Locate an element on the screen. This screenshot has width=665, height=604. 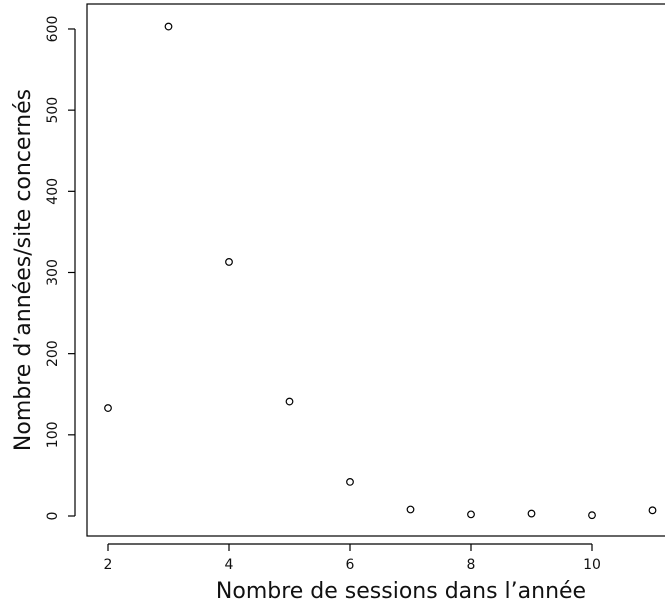
y-tick-label: 100 is located at coordinates (53, 434).